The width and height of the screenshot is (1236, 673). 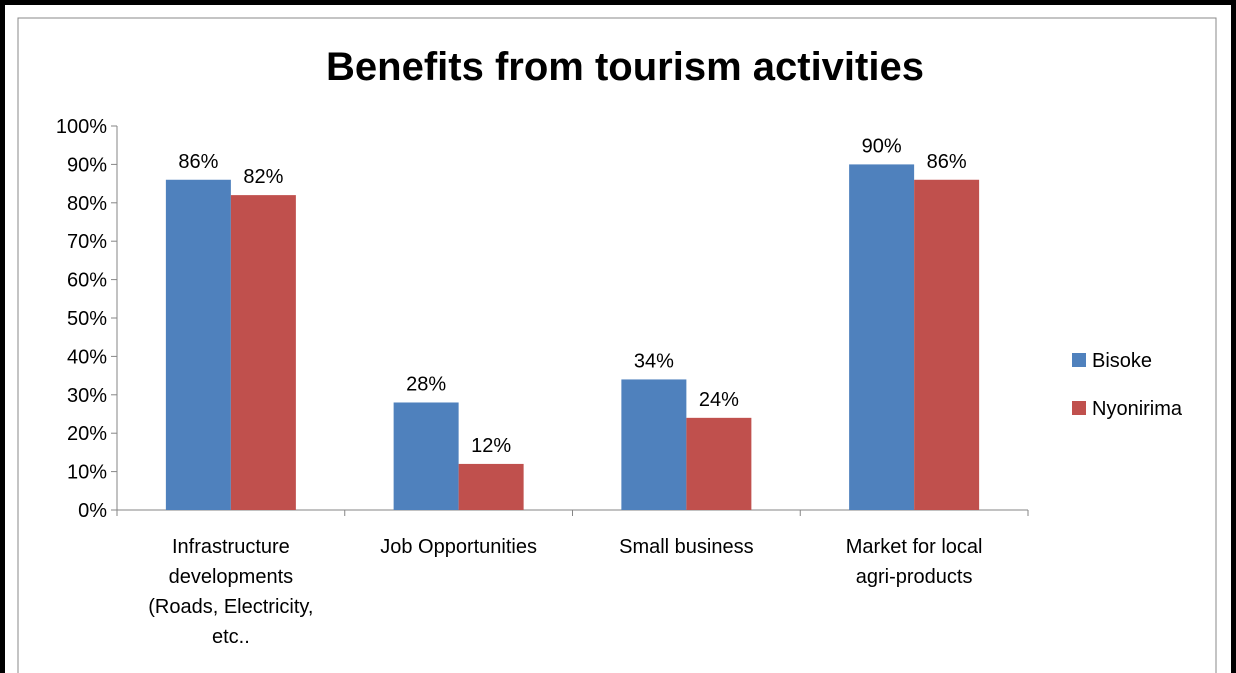 What do you see at coordinates (87, 242) in the screenshot?
I see `y-tick-label: 70%` at bounding box center [87, 242].